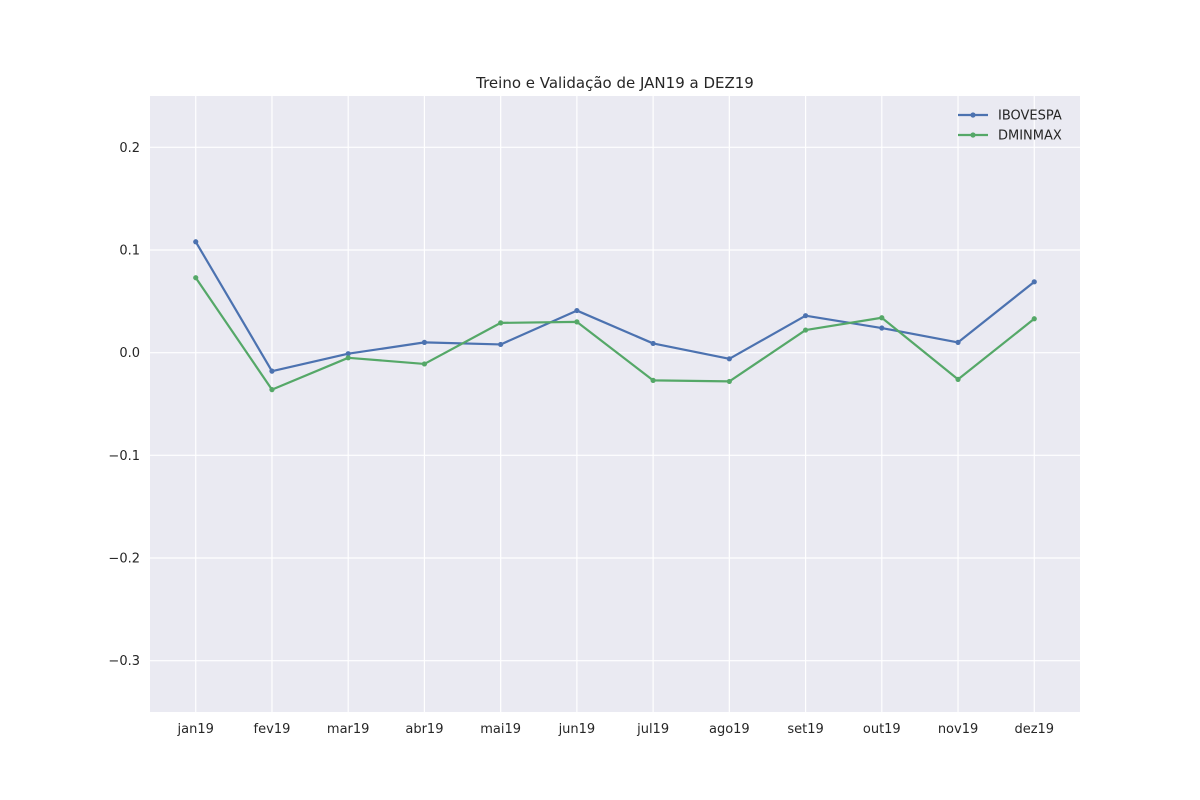  Describe the element at coordinates (1034, 729) in the screenshot. I see `x-tick-label: dez19` at that location.